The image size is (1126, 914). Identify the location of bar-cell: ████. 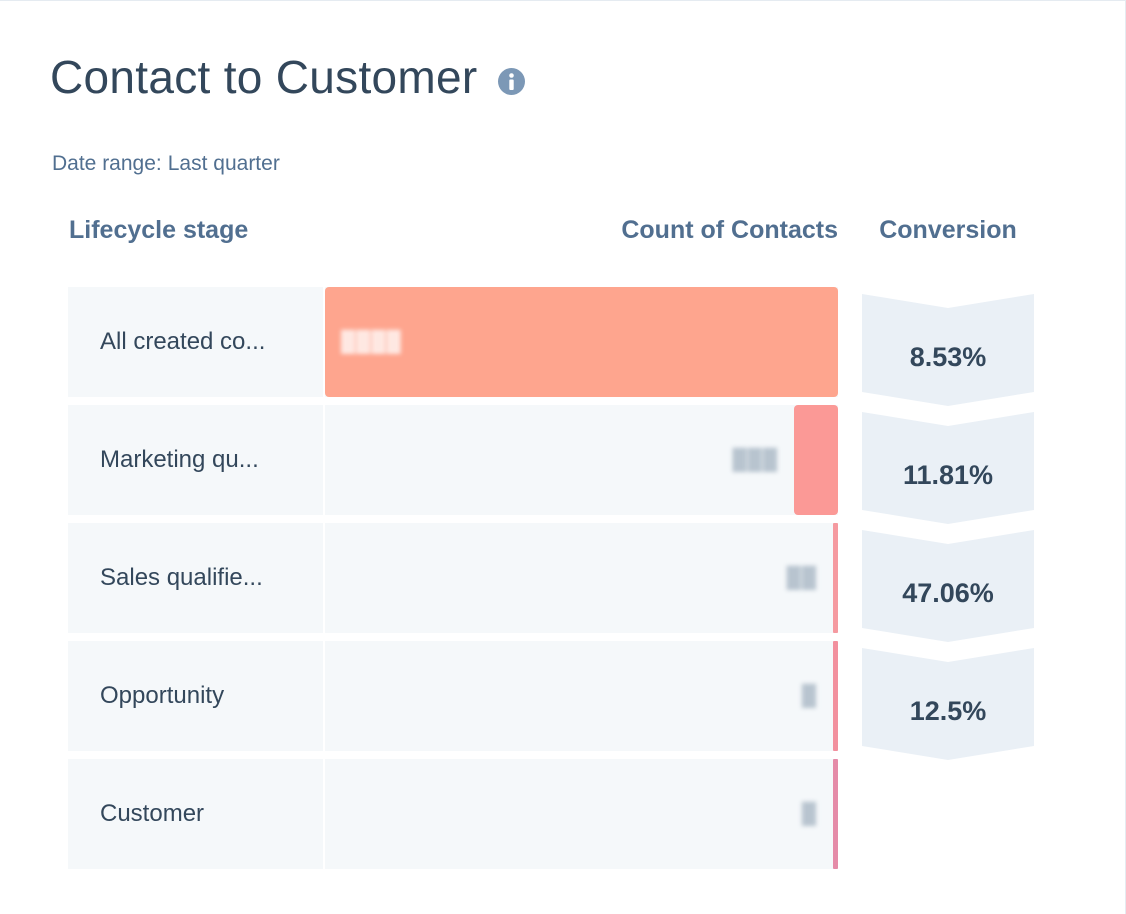
(581, 342).